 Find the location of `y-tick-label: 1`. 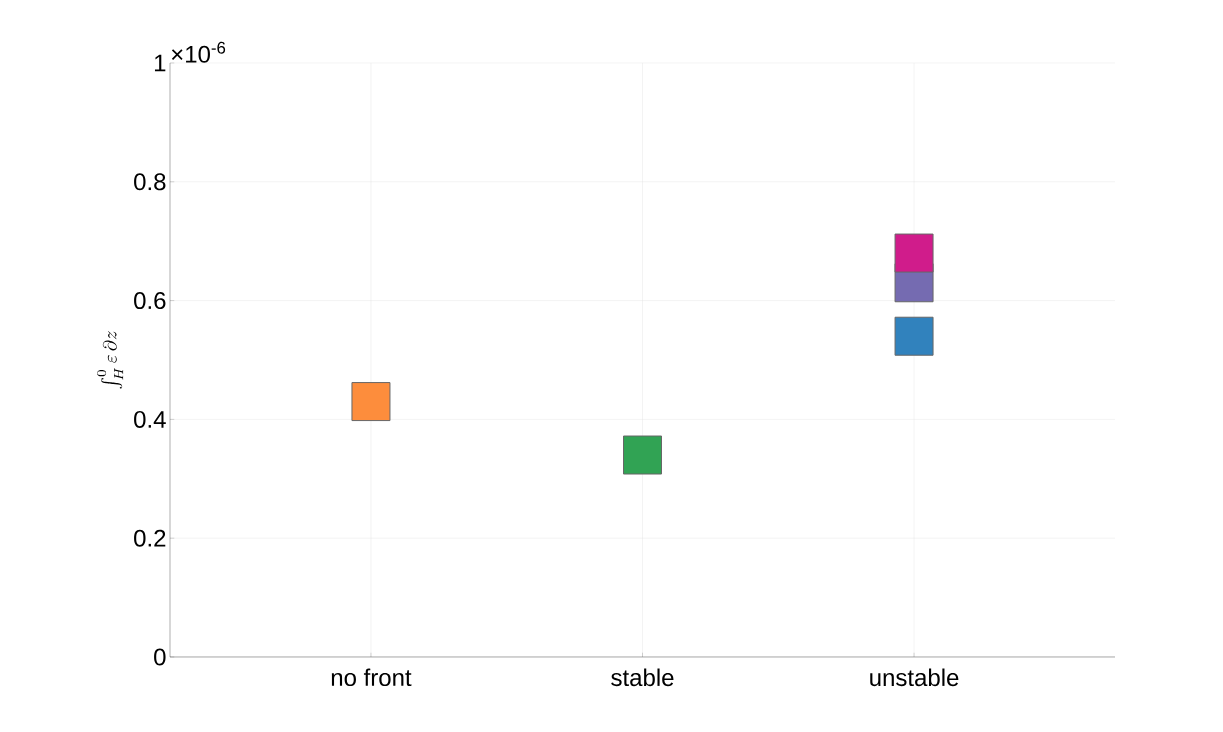

y-tick-label: 1 is located at coordinates (160, 63).